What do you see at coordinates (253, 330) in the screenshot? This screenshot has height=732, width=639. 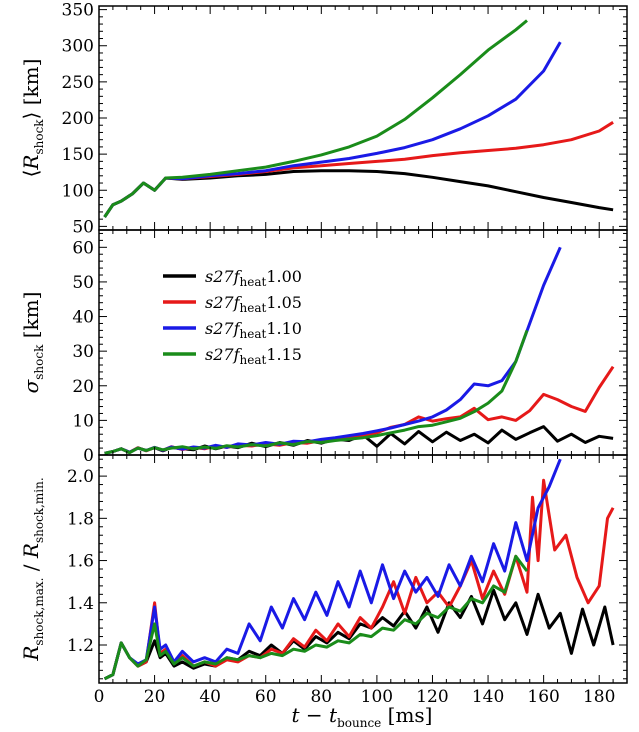 I see `legend-label-3: s27fheat1.10` at bounding box center [253, 330].